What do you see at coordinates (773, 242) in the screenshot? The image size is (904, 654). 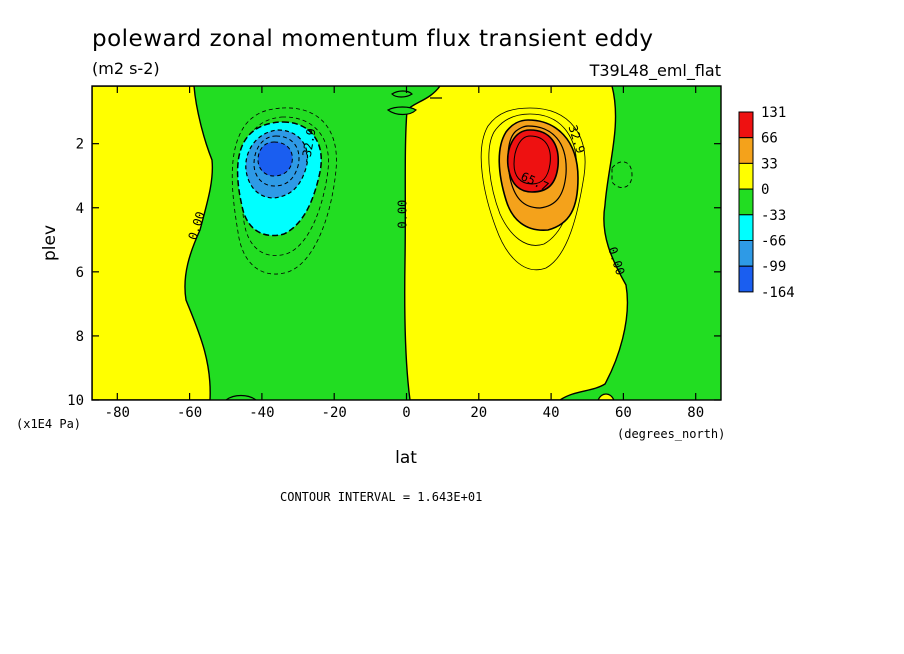 I see `colorbar-label: -66` at bounding box center [773, 242].